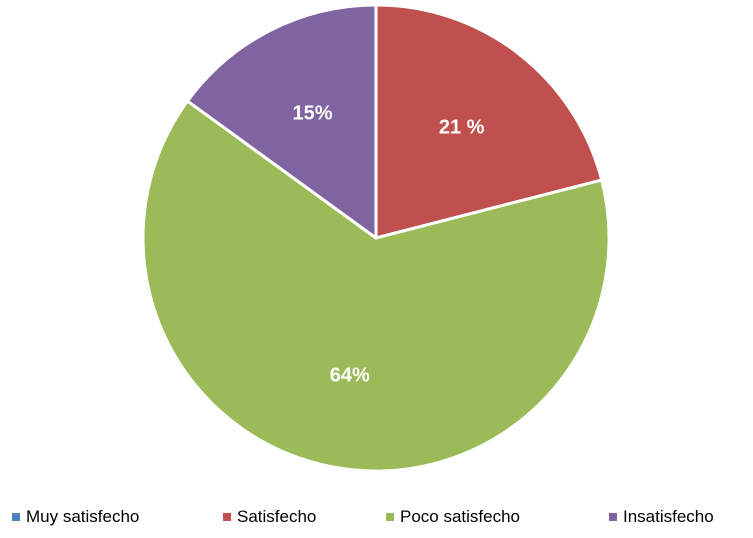 The width and height of the screenshot is (753, 538). What do you see at coordinates (16, 517) in the screenshot?
I see `legend-swatch-muy-satisfecho` at bounding box center [16, 517].